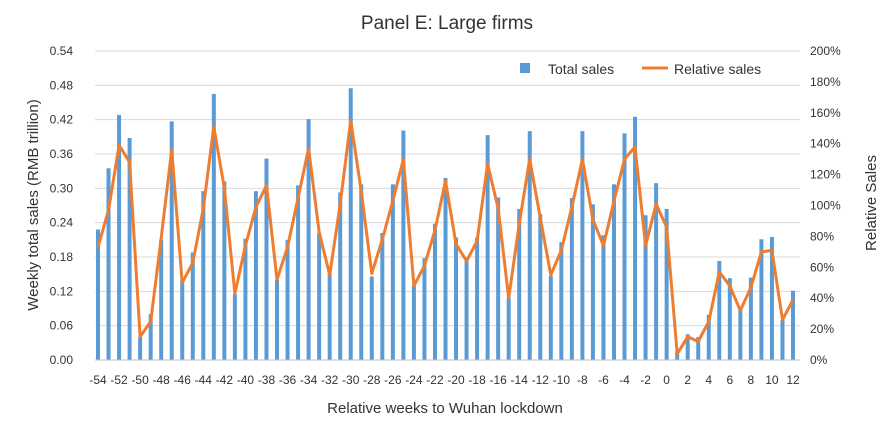 This screenshot has width=895, height=428. I want to click on y2-tick-label: 140%, so click(825, 144).